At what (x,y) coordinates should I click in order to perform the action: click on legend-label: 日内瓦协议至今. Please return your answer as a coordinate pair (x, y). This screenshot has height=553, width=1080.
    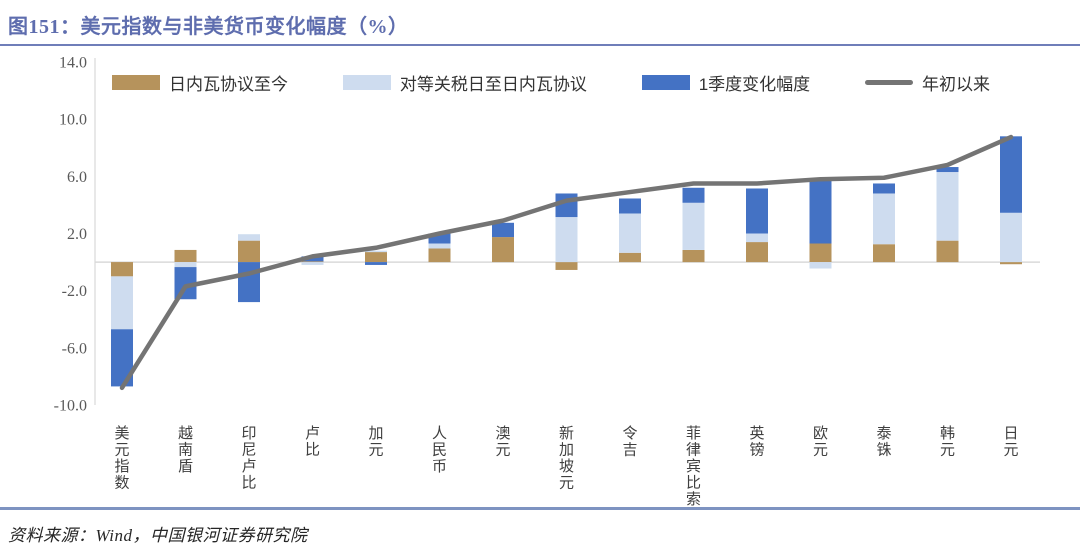
    Looking at the image, I should click on (228, 84).